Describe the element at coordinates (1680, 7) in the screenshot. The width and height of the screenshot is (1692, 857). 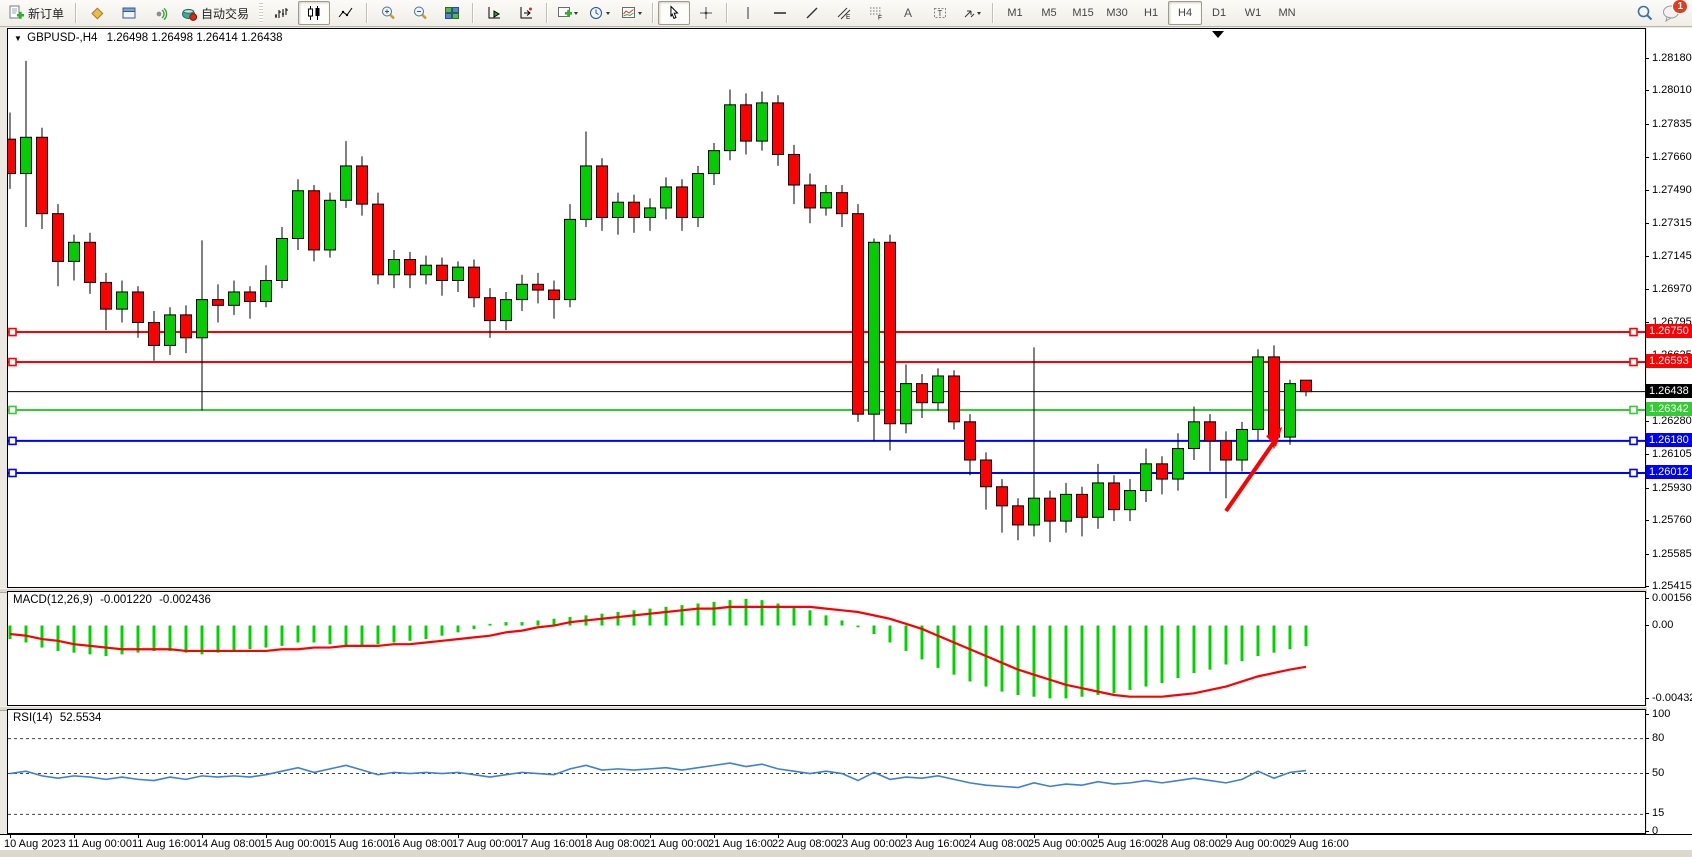
I see `notification-badge: 1` at that location.